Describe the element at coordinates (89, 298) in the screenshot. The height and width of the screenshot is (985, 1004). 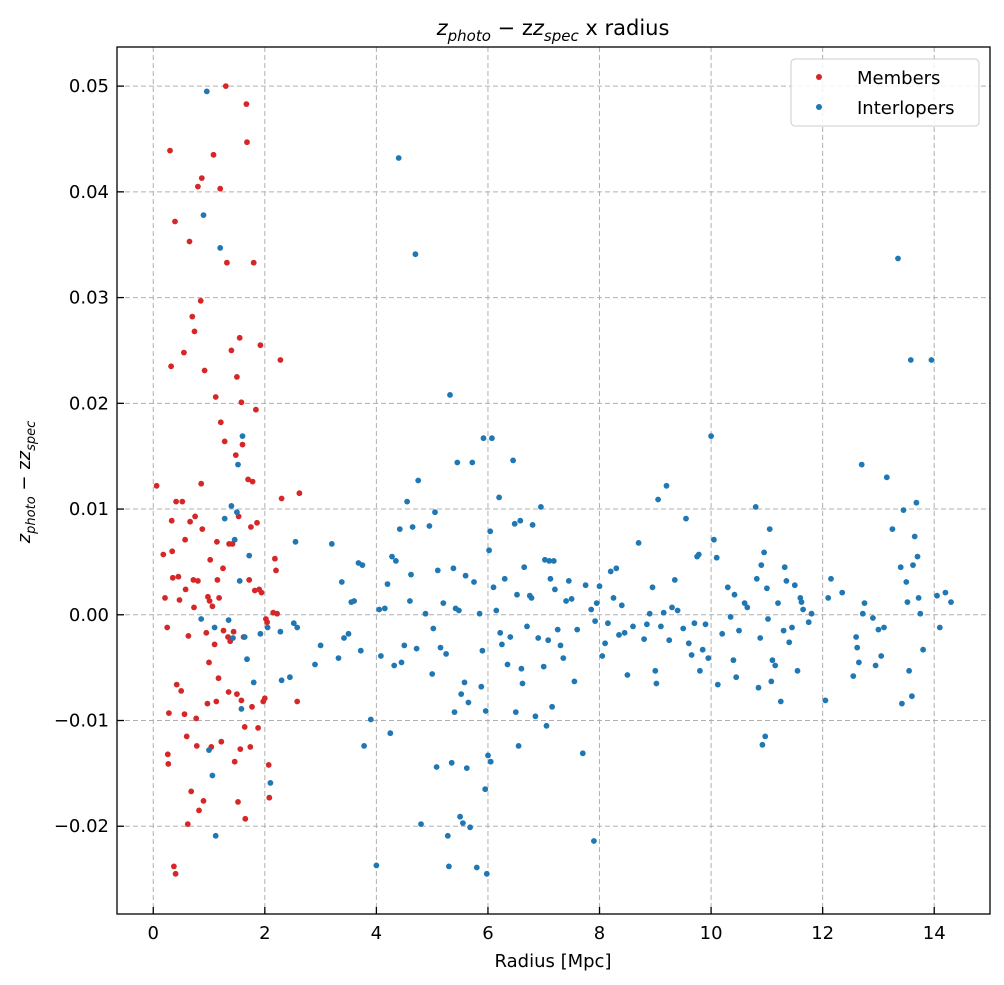
I see `y-tick-label: 0.03` at that location.